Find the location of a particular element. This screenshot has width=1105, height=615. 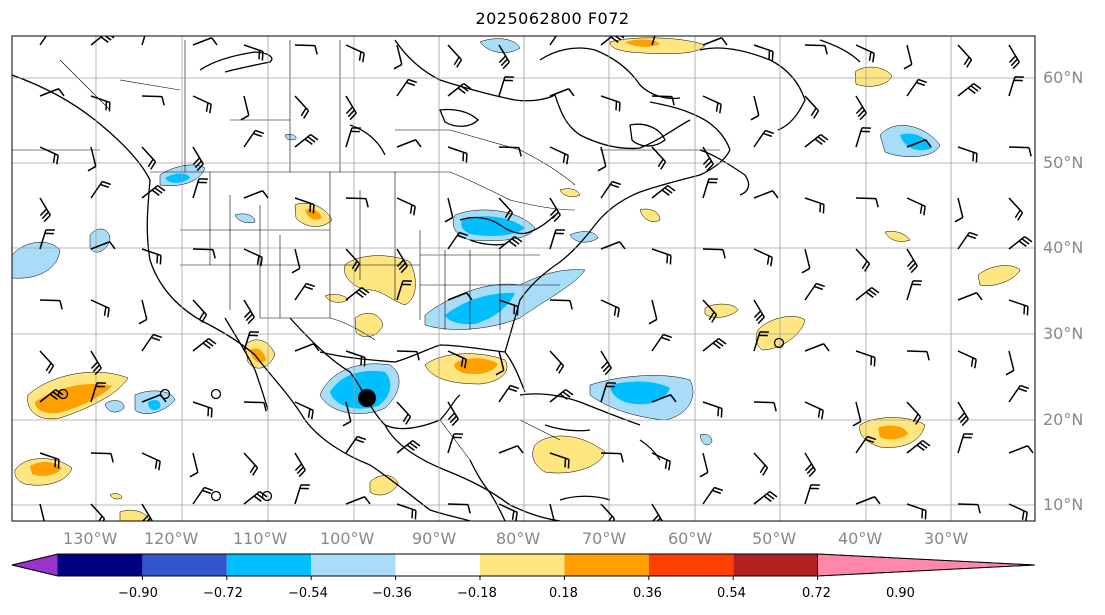

lon-label-110w: 110°W is located at coordinates (260, 538).